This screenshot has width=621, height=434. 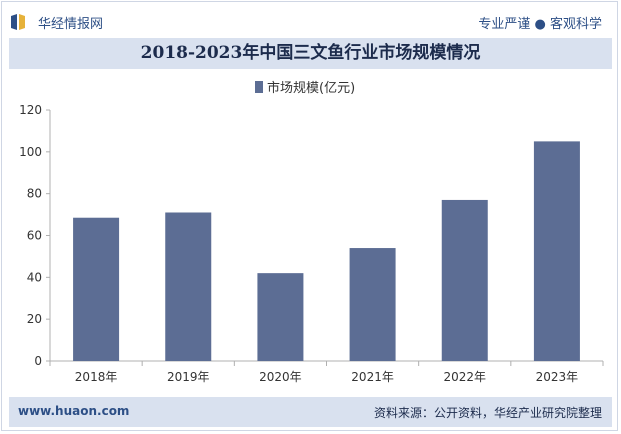 I want to click on y-tick-label: 20, so click(x=34, y=319).